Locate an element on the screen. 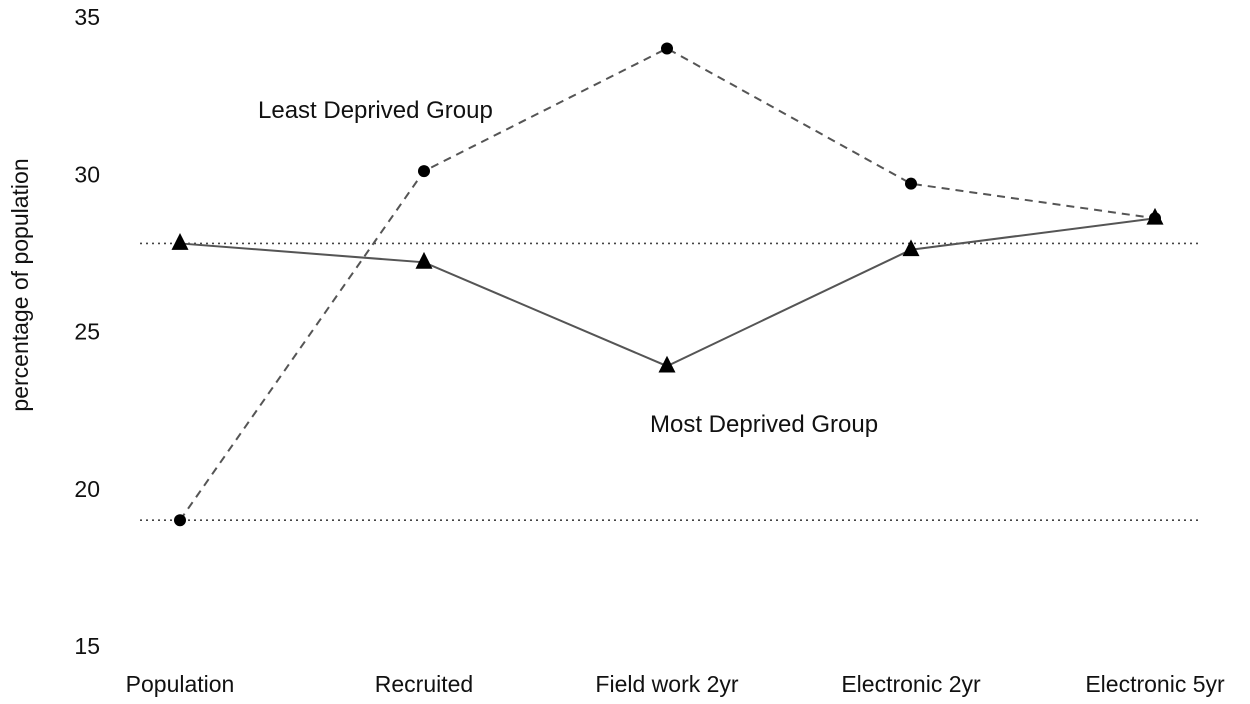 This screenshot has height=704, width=1250. y-tick-label: 20 is located at coordinates (87, 489).